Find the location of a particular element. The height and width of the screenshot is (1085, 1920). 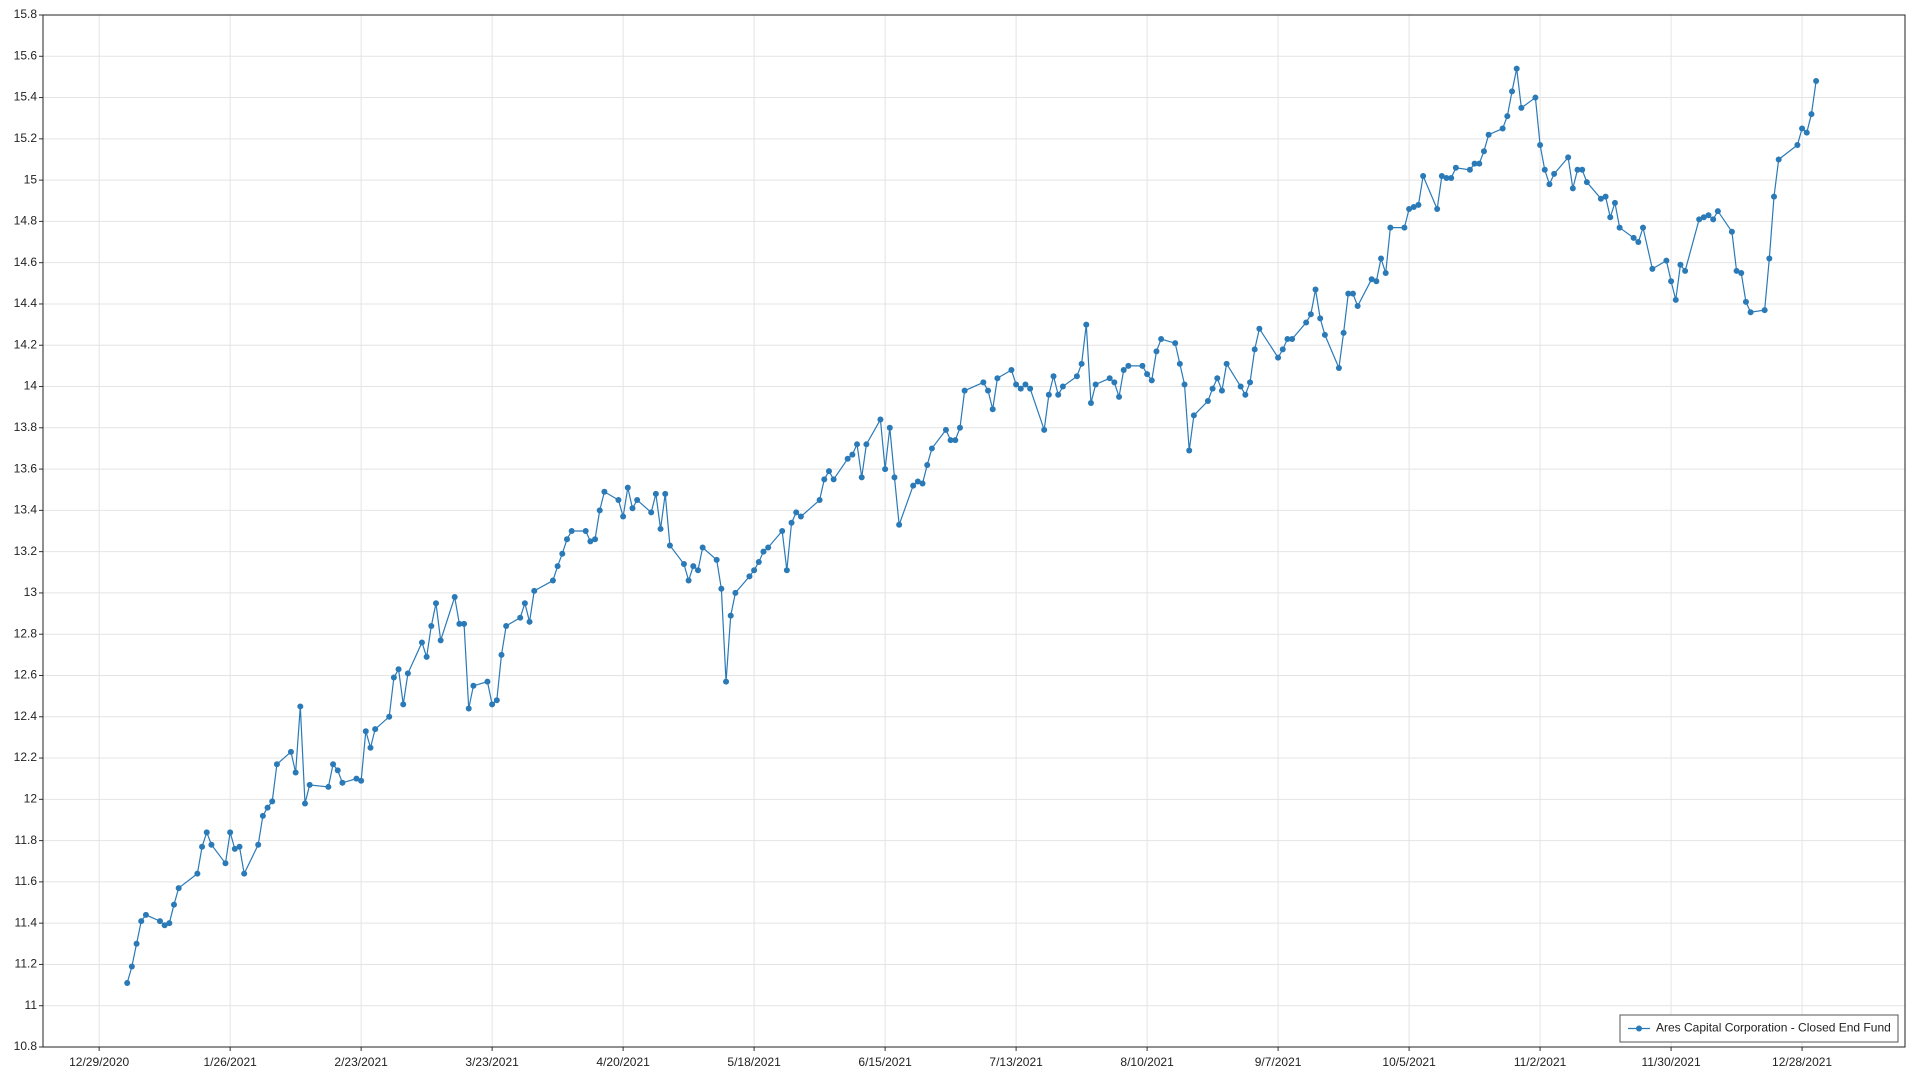

y-tick-label: 15 is located at coordinates (31, 179).